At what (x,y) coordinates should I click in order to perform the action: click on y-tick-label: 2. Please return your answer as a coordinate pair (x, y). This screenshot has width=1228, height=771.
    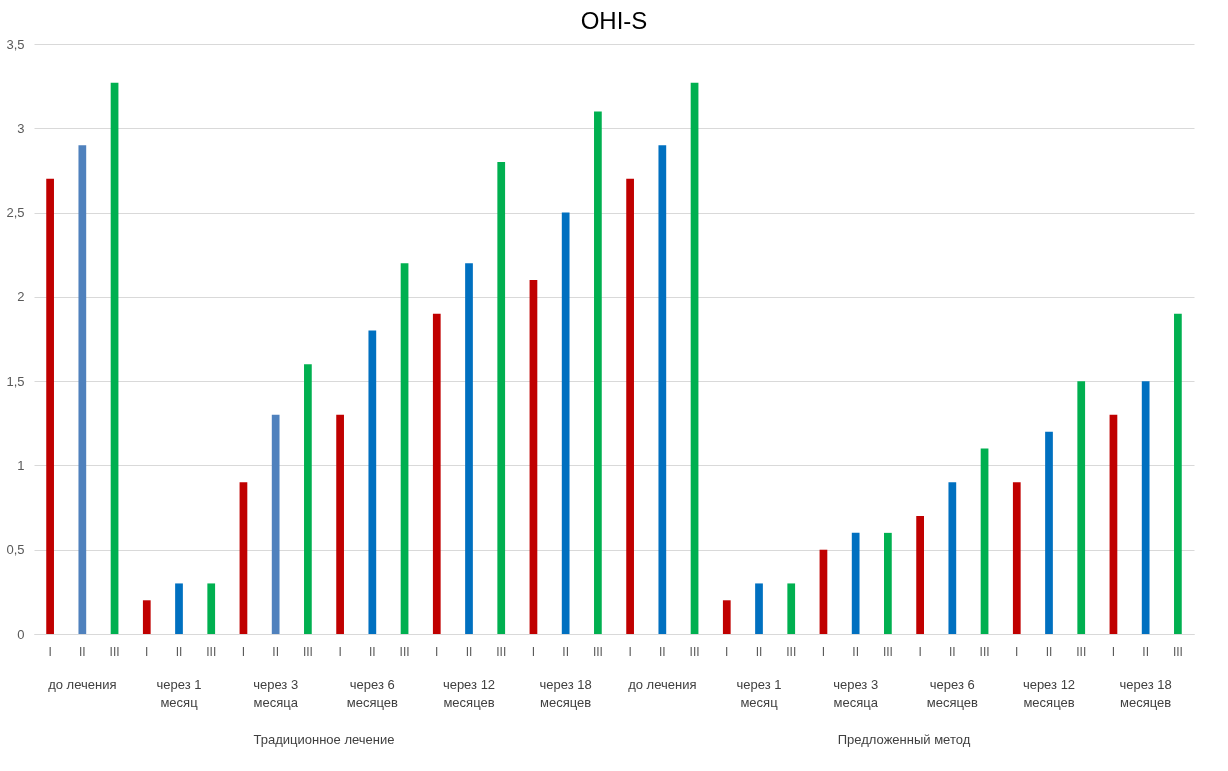
    Looking at the image, I should click on (21, 297).